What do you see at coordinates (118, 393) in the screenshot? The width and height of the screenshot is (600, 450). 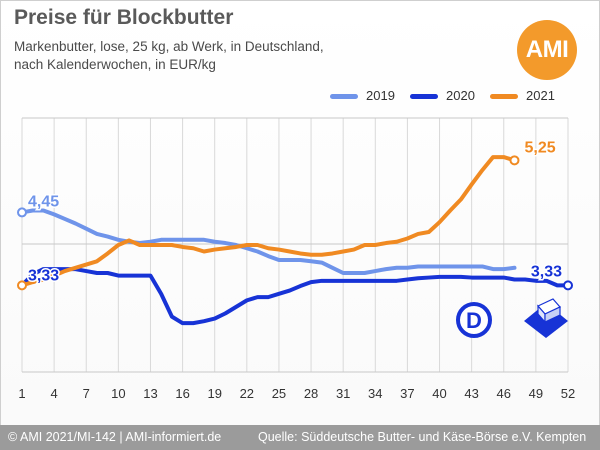 I see `x-tick-label: 10` at bounding box center [118, 393].